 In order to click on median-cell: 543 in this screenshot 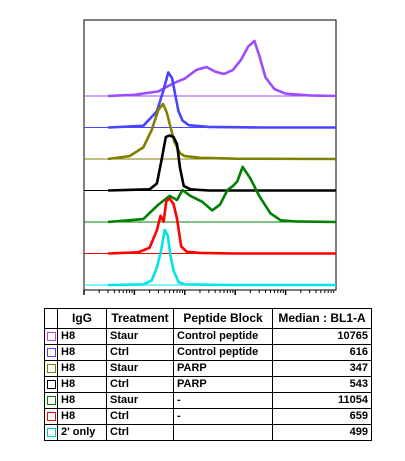, I will do `click(322, 384)`.